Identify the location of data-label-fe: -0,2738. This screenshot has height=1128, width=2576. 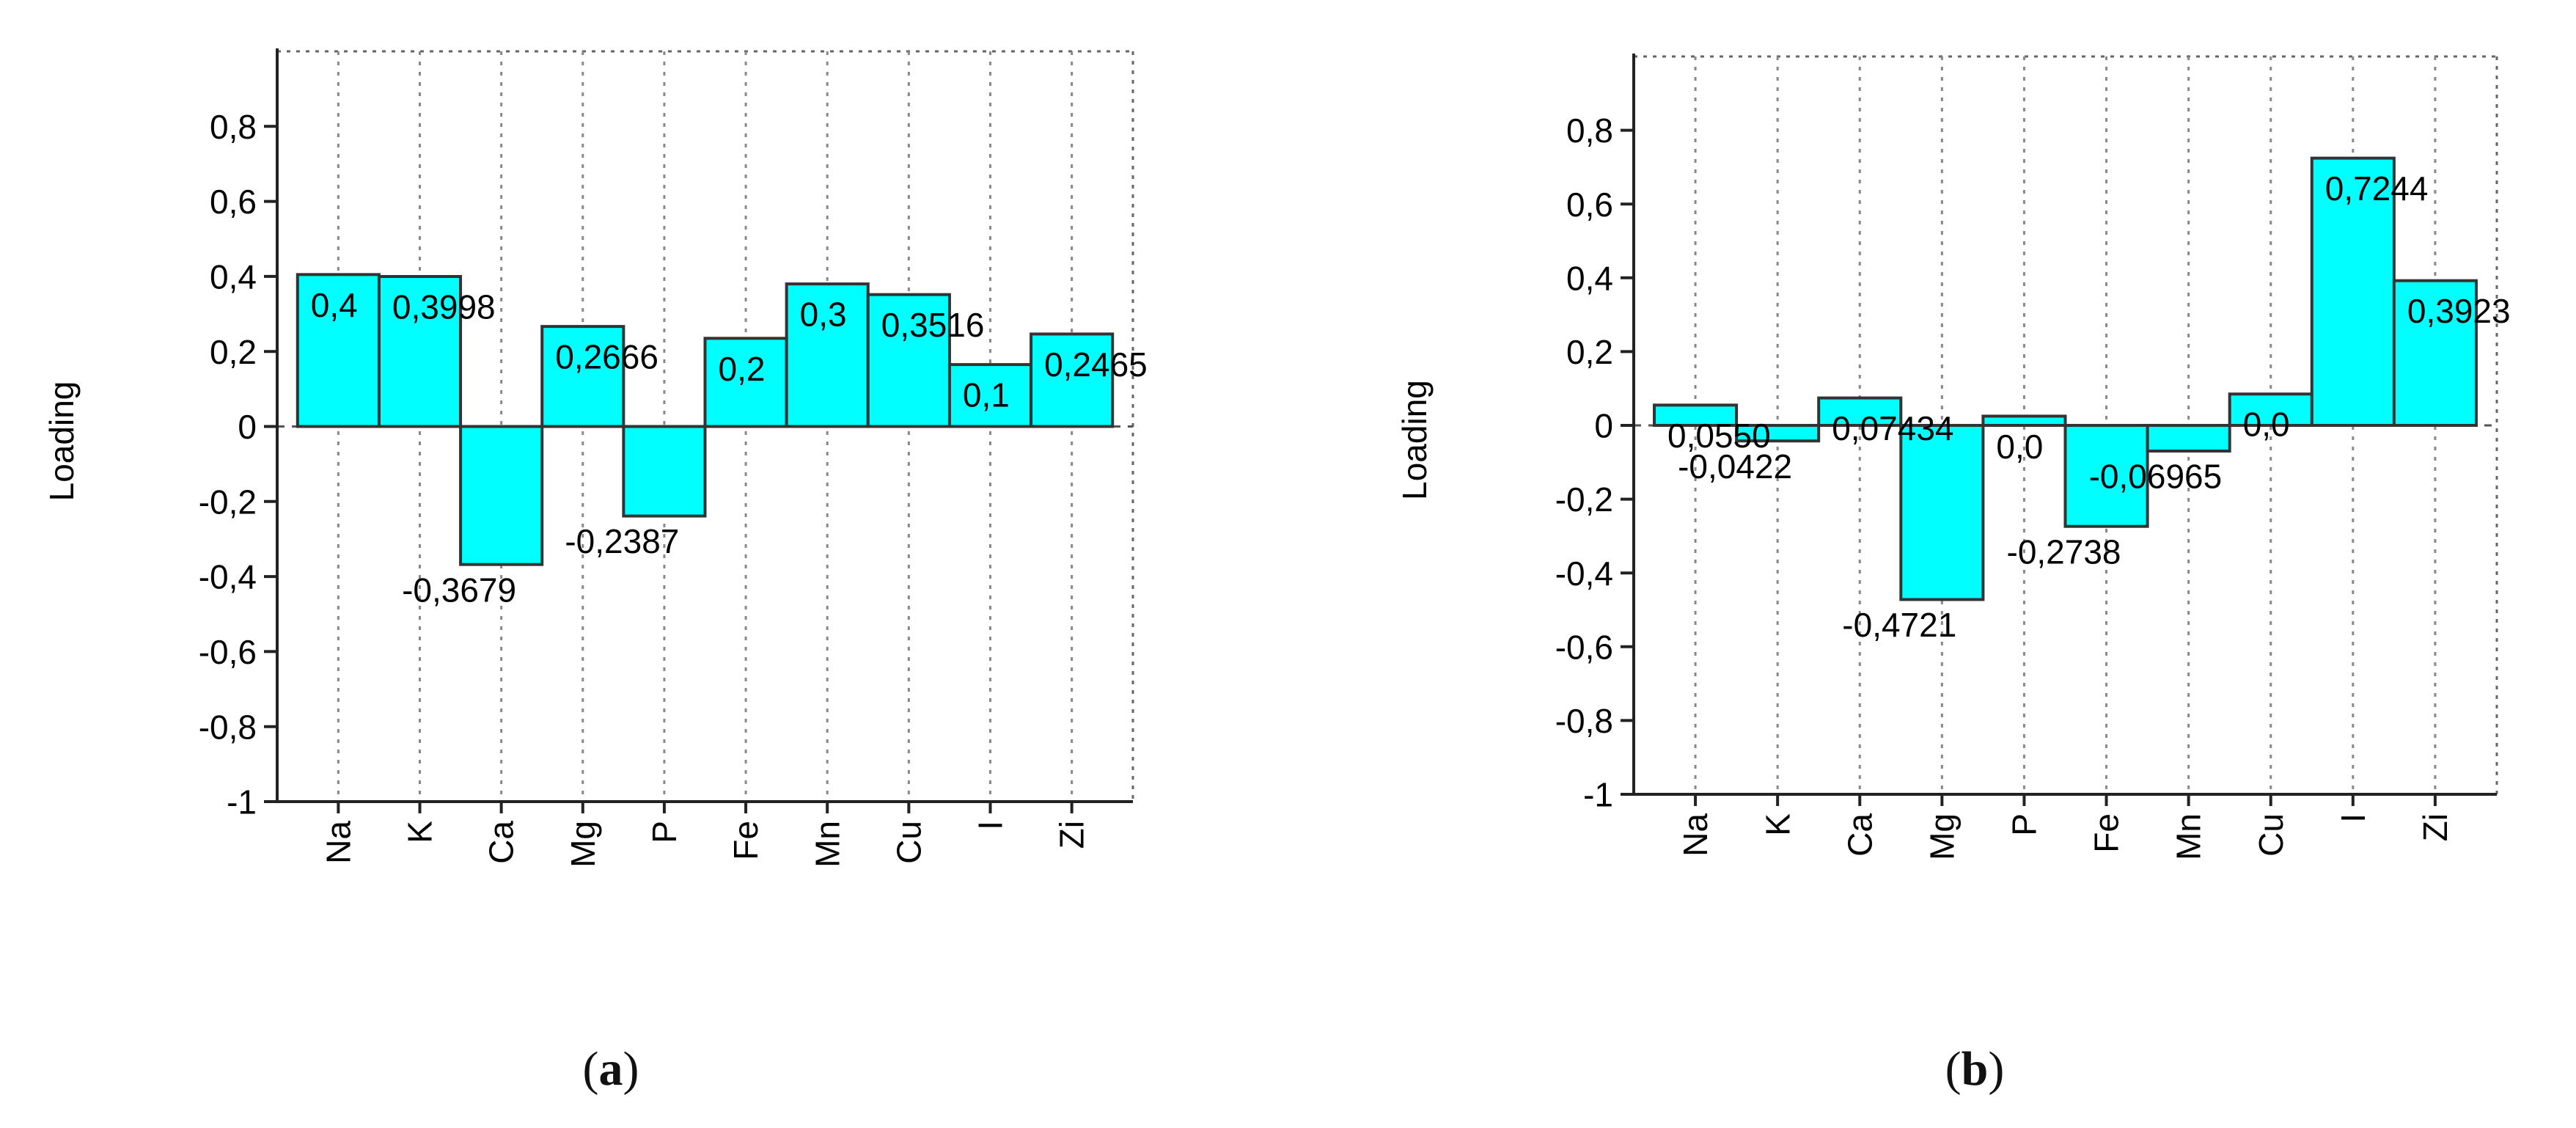
(2064, 551).